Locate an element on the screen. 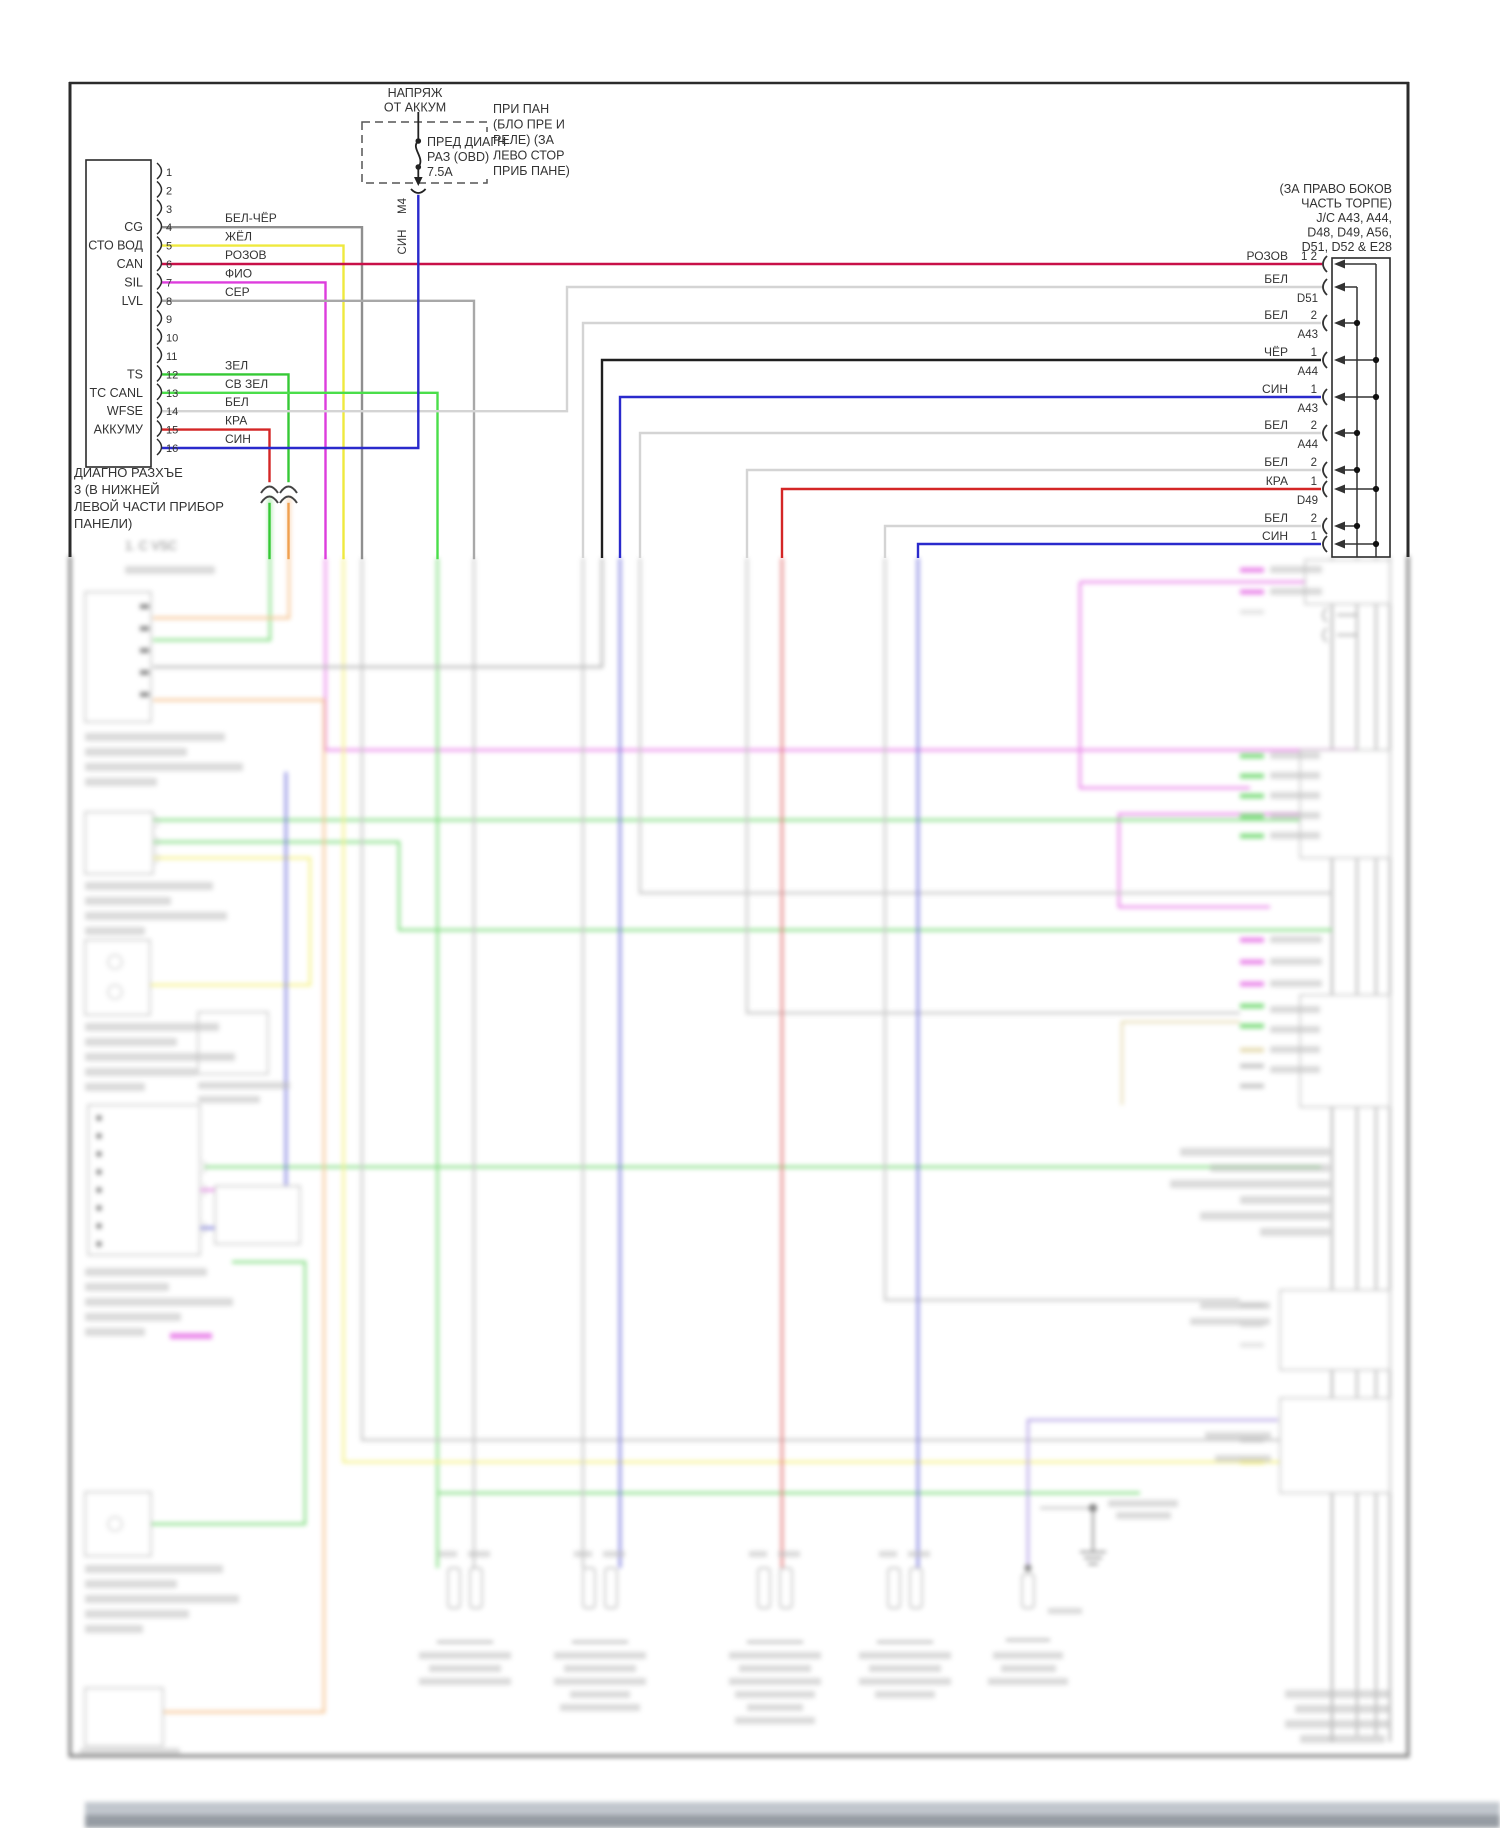 The image size is (1500, 1828). pin-number: 15 is located at coordinates (172, 431).